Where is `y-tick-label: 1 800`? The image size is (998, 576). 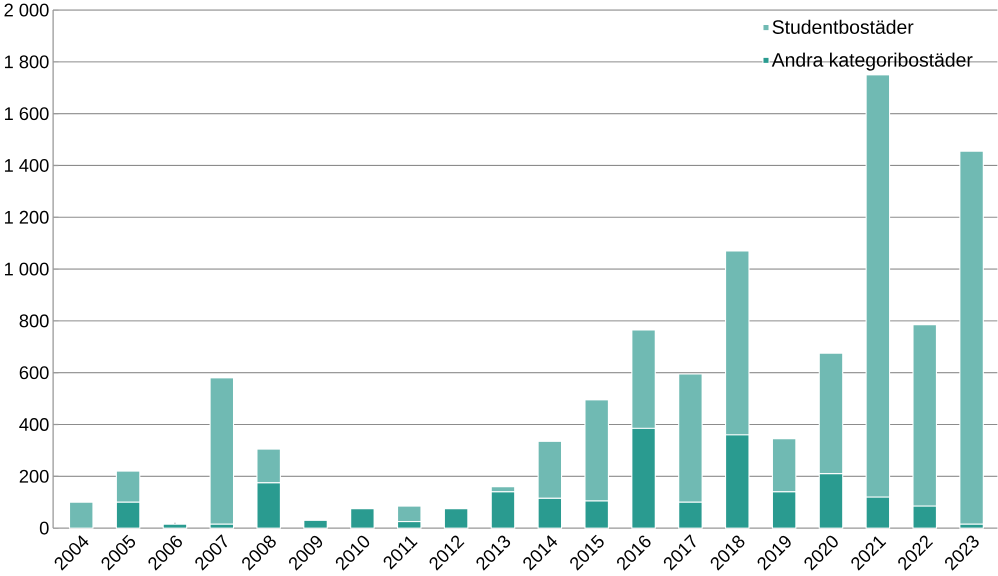
y-tick-label: 1 800 is located at coordinates (26, 61).